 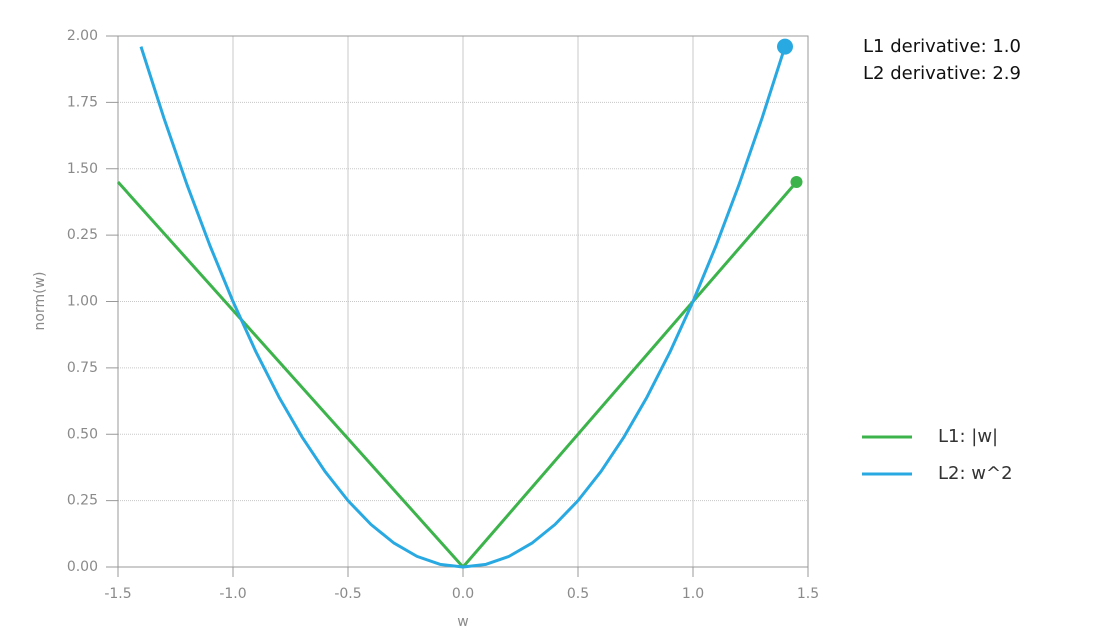 I want to click on x-tick-label: 1.5, so click(x=808, y=594).